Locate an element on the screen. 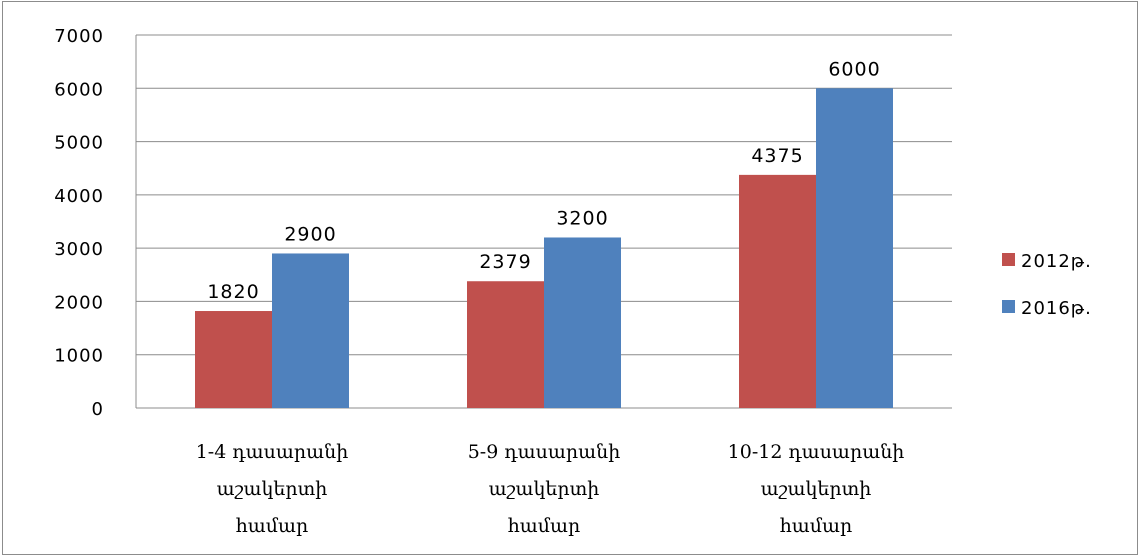 The image size is (1142, 558). data-label: 3200 is located at coordinates (582, 218).